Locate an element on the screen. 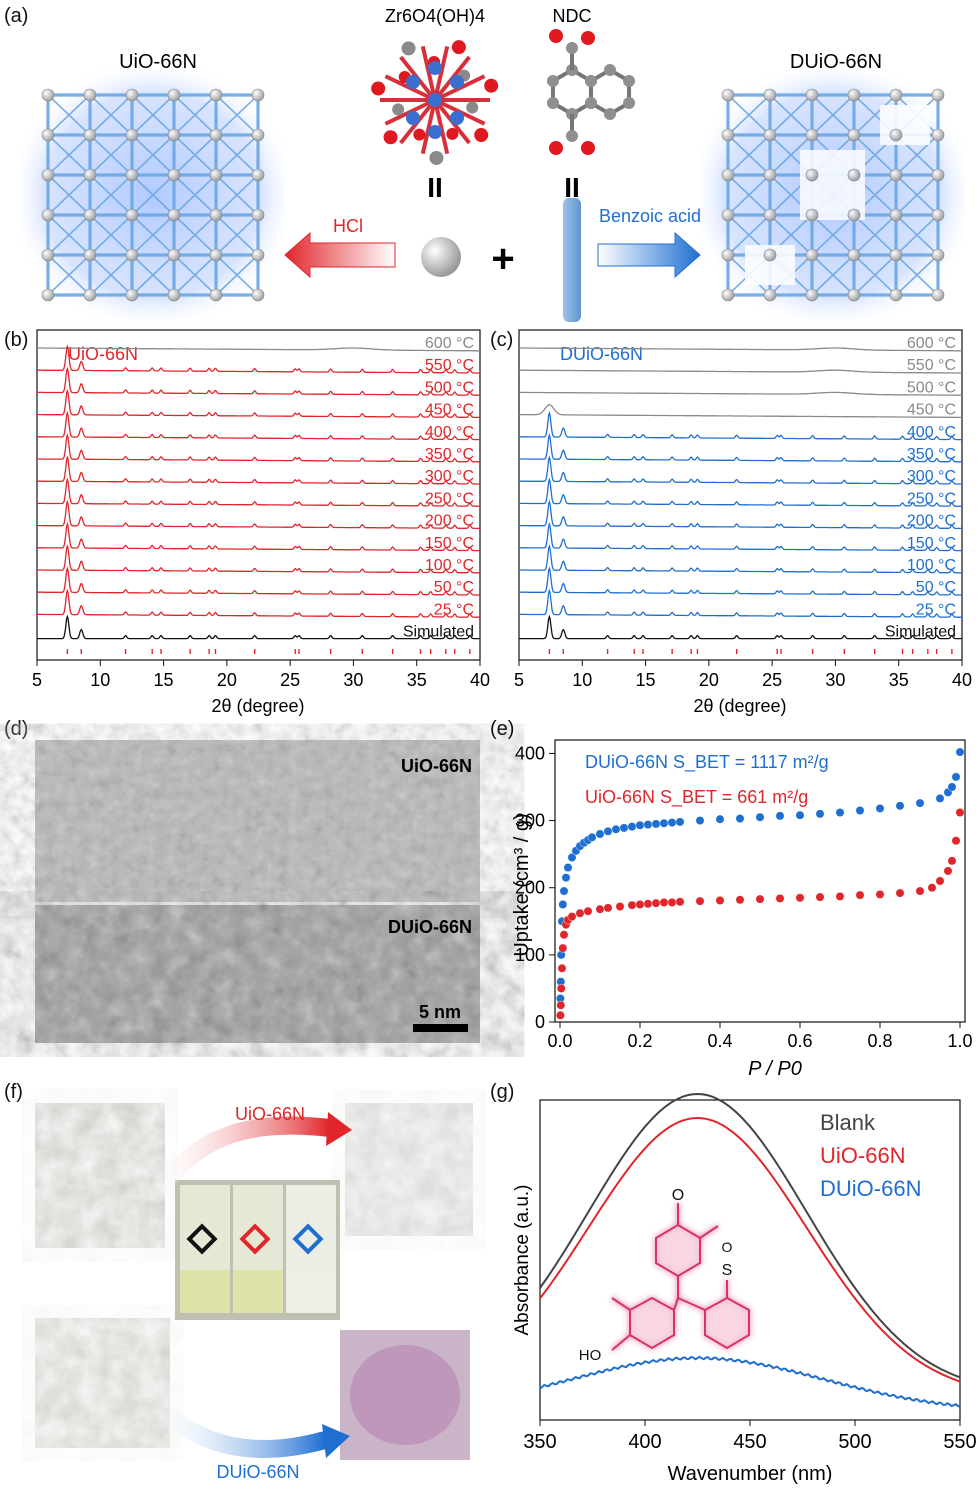 This screenshot has width=980, height=1496. sphere-node-icon is located at coordinates (441, 257).